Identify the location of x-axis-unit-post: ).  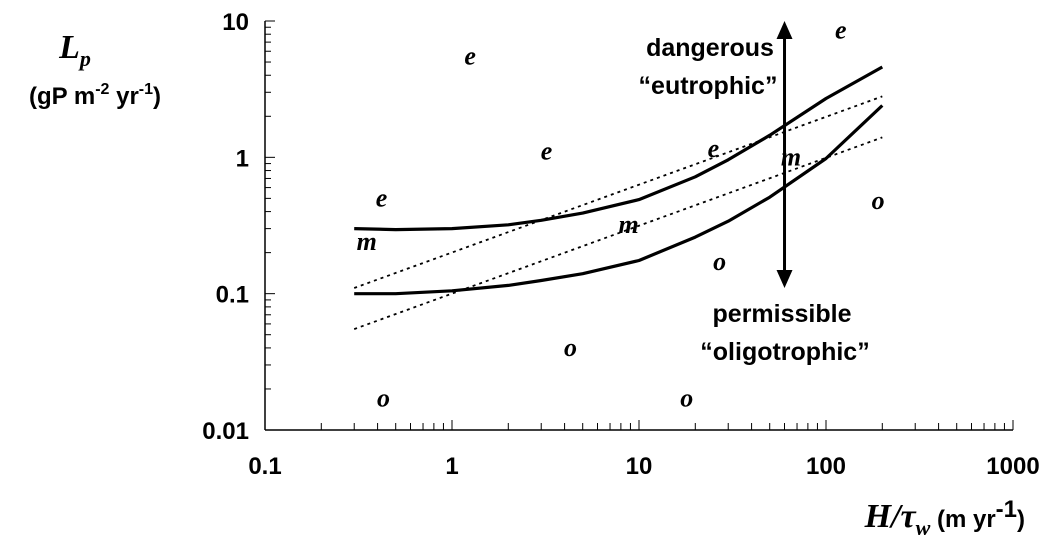
(1021, 519).